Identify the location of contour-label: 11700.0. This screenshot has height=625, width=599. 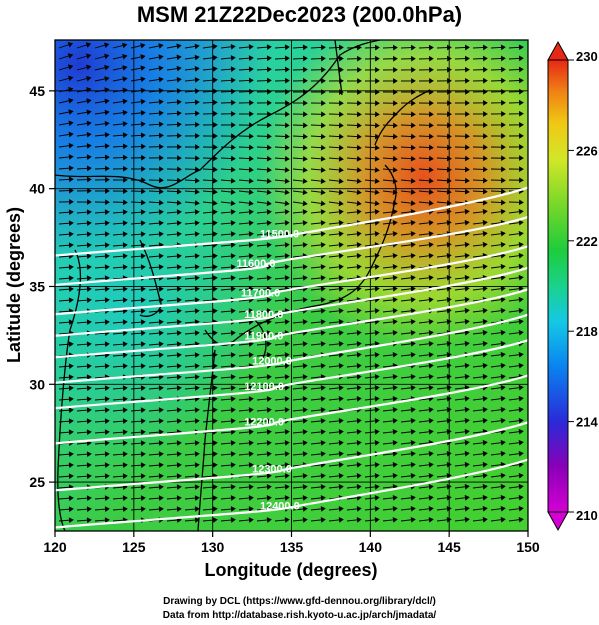
(260, 293).